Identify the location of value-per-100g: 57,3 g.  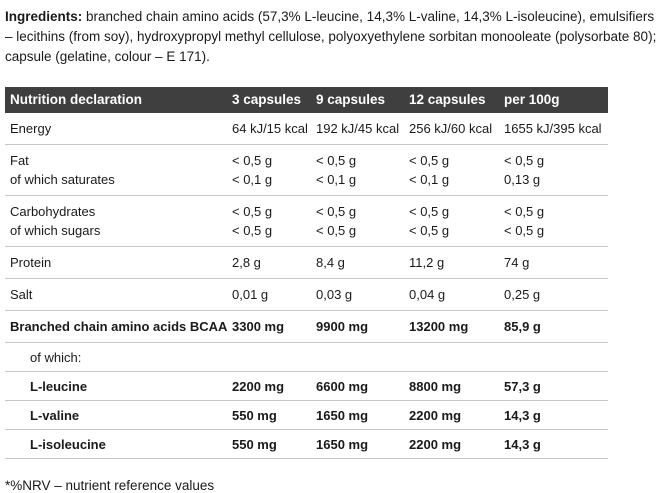
(556, 386).